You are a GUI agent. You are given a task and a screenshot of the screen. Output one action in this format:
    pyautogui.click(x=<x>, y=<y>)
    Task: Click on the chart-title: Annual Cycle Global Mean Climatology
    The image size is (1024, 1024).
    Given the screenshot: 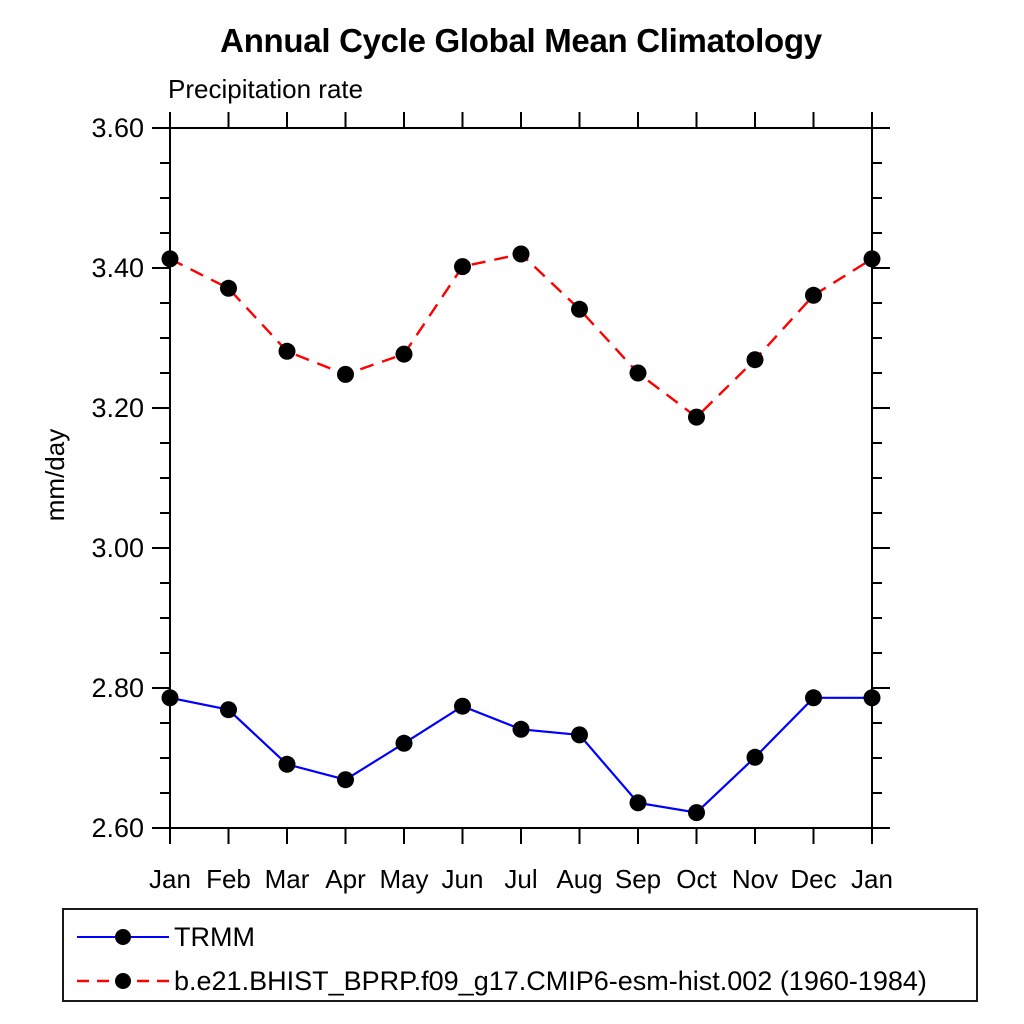 What is the action you would take?
    pyautogui.click(x=521, y=40)
    